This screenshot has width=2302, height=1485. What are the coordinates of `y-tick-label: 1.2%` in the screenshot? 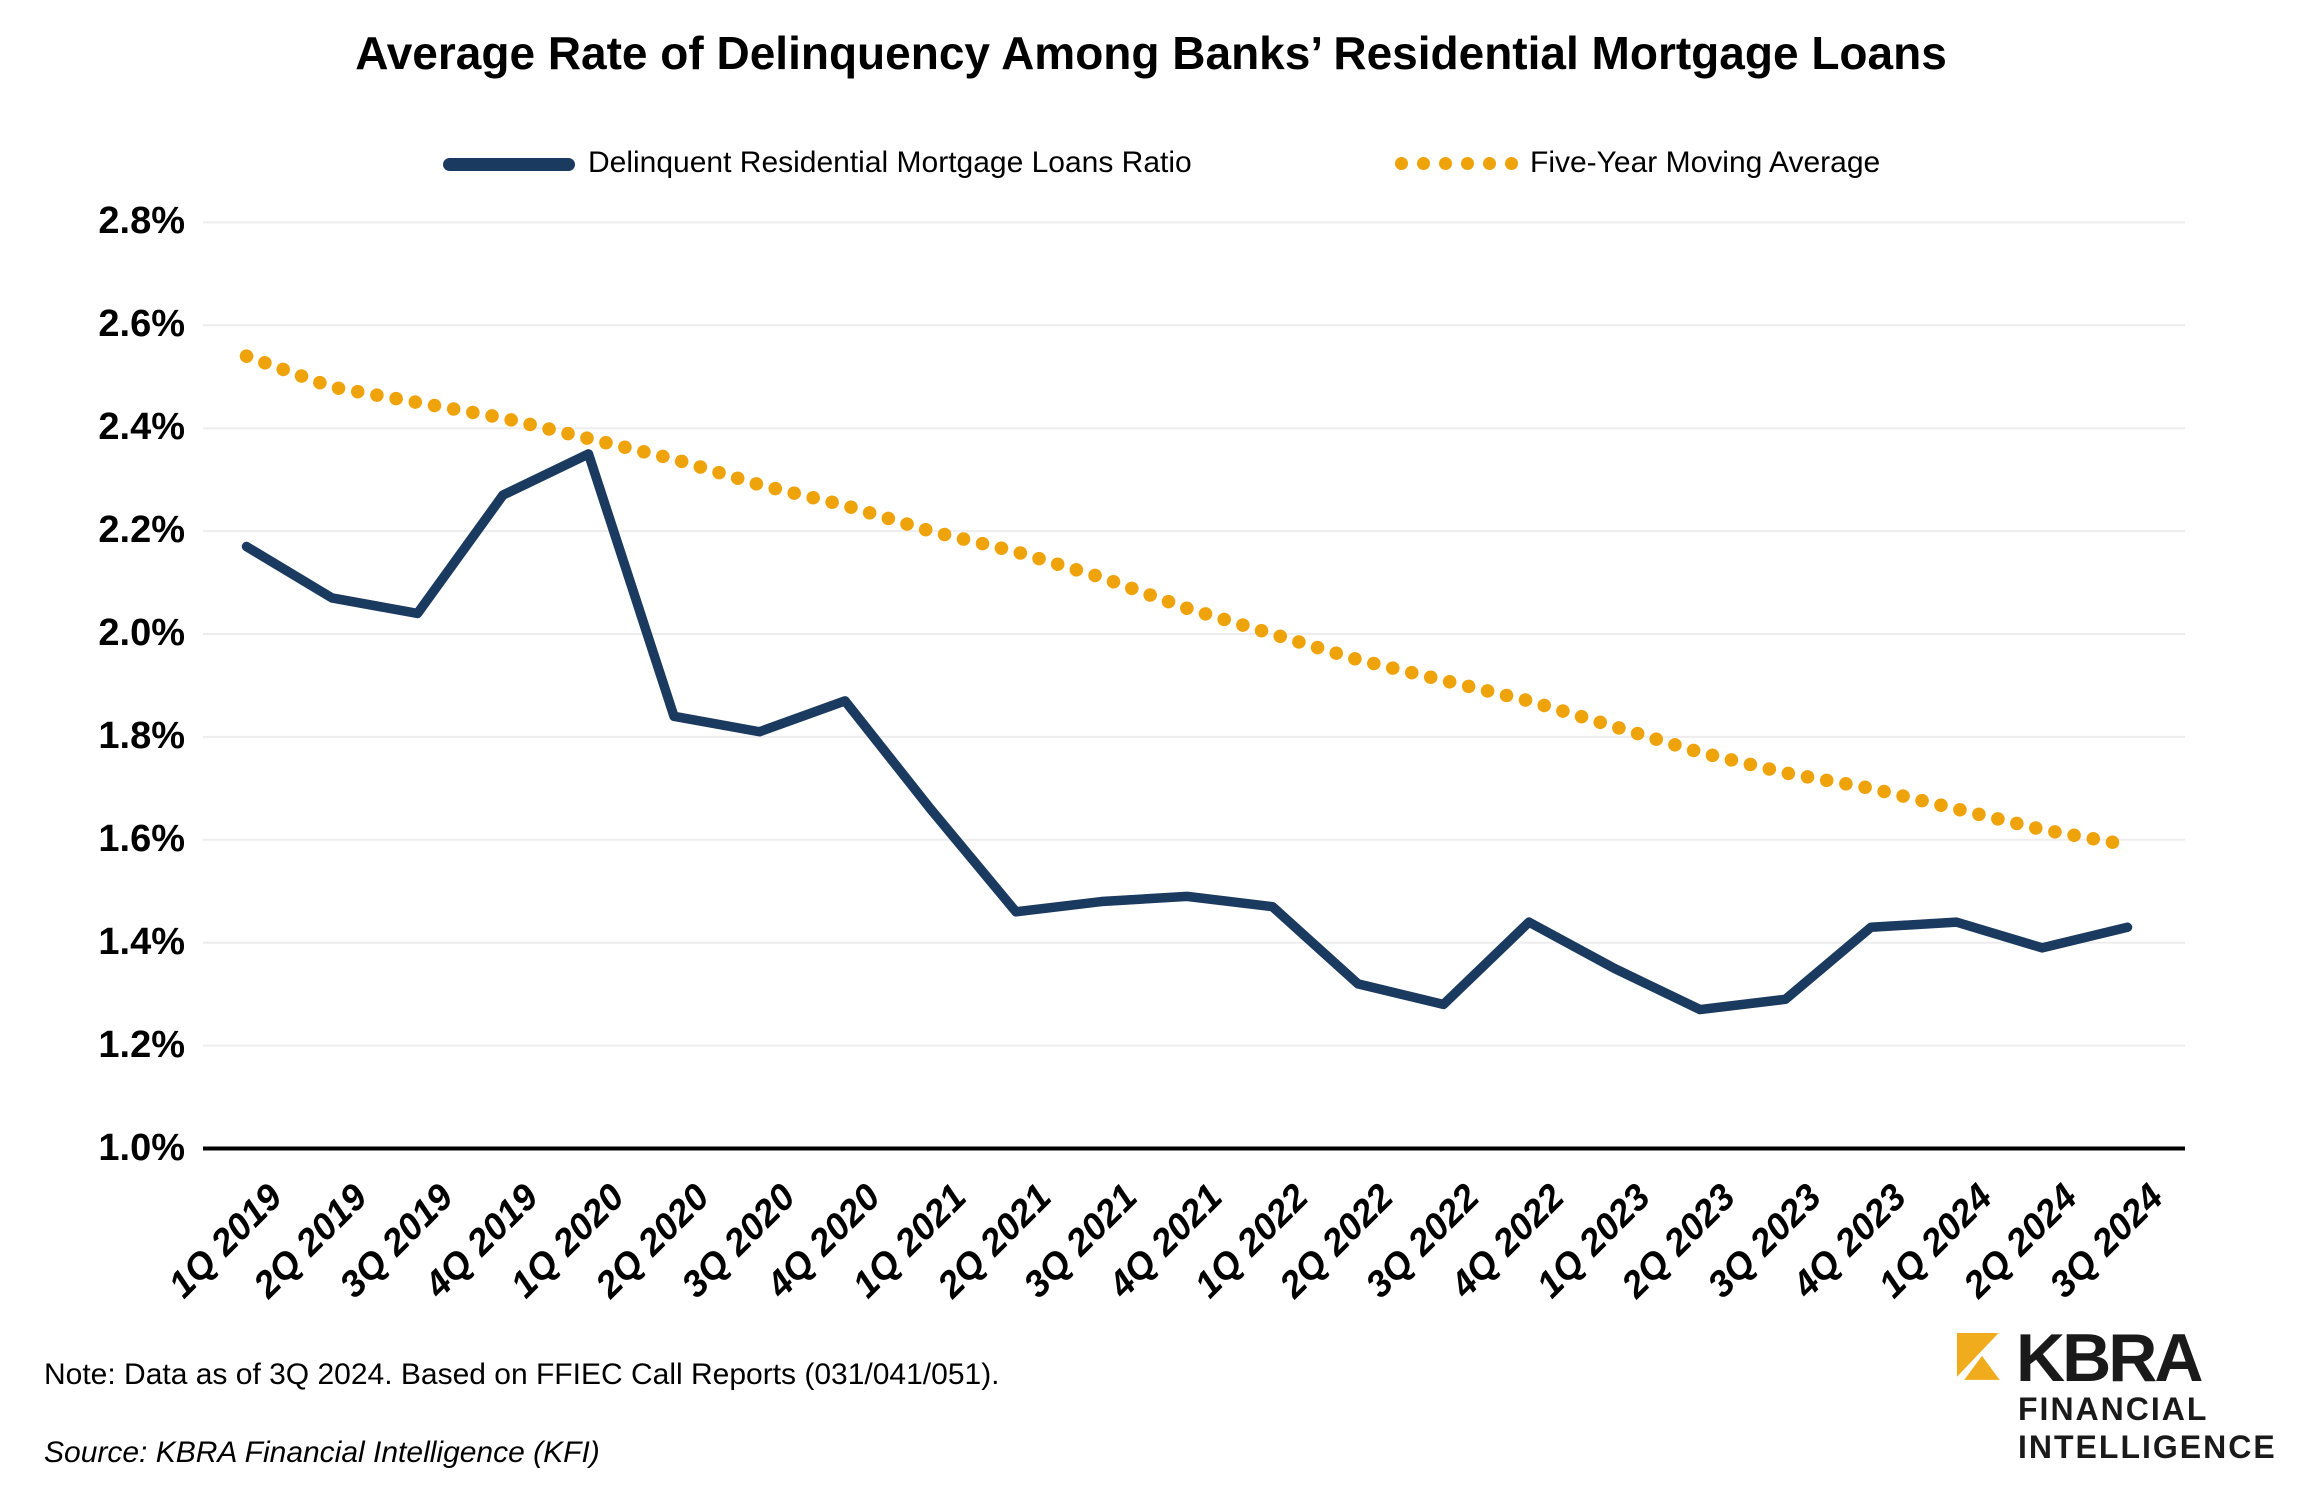 It's located at (141, 1044).